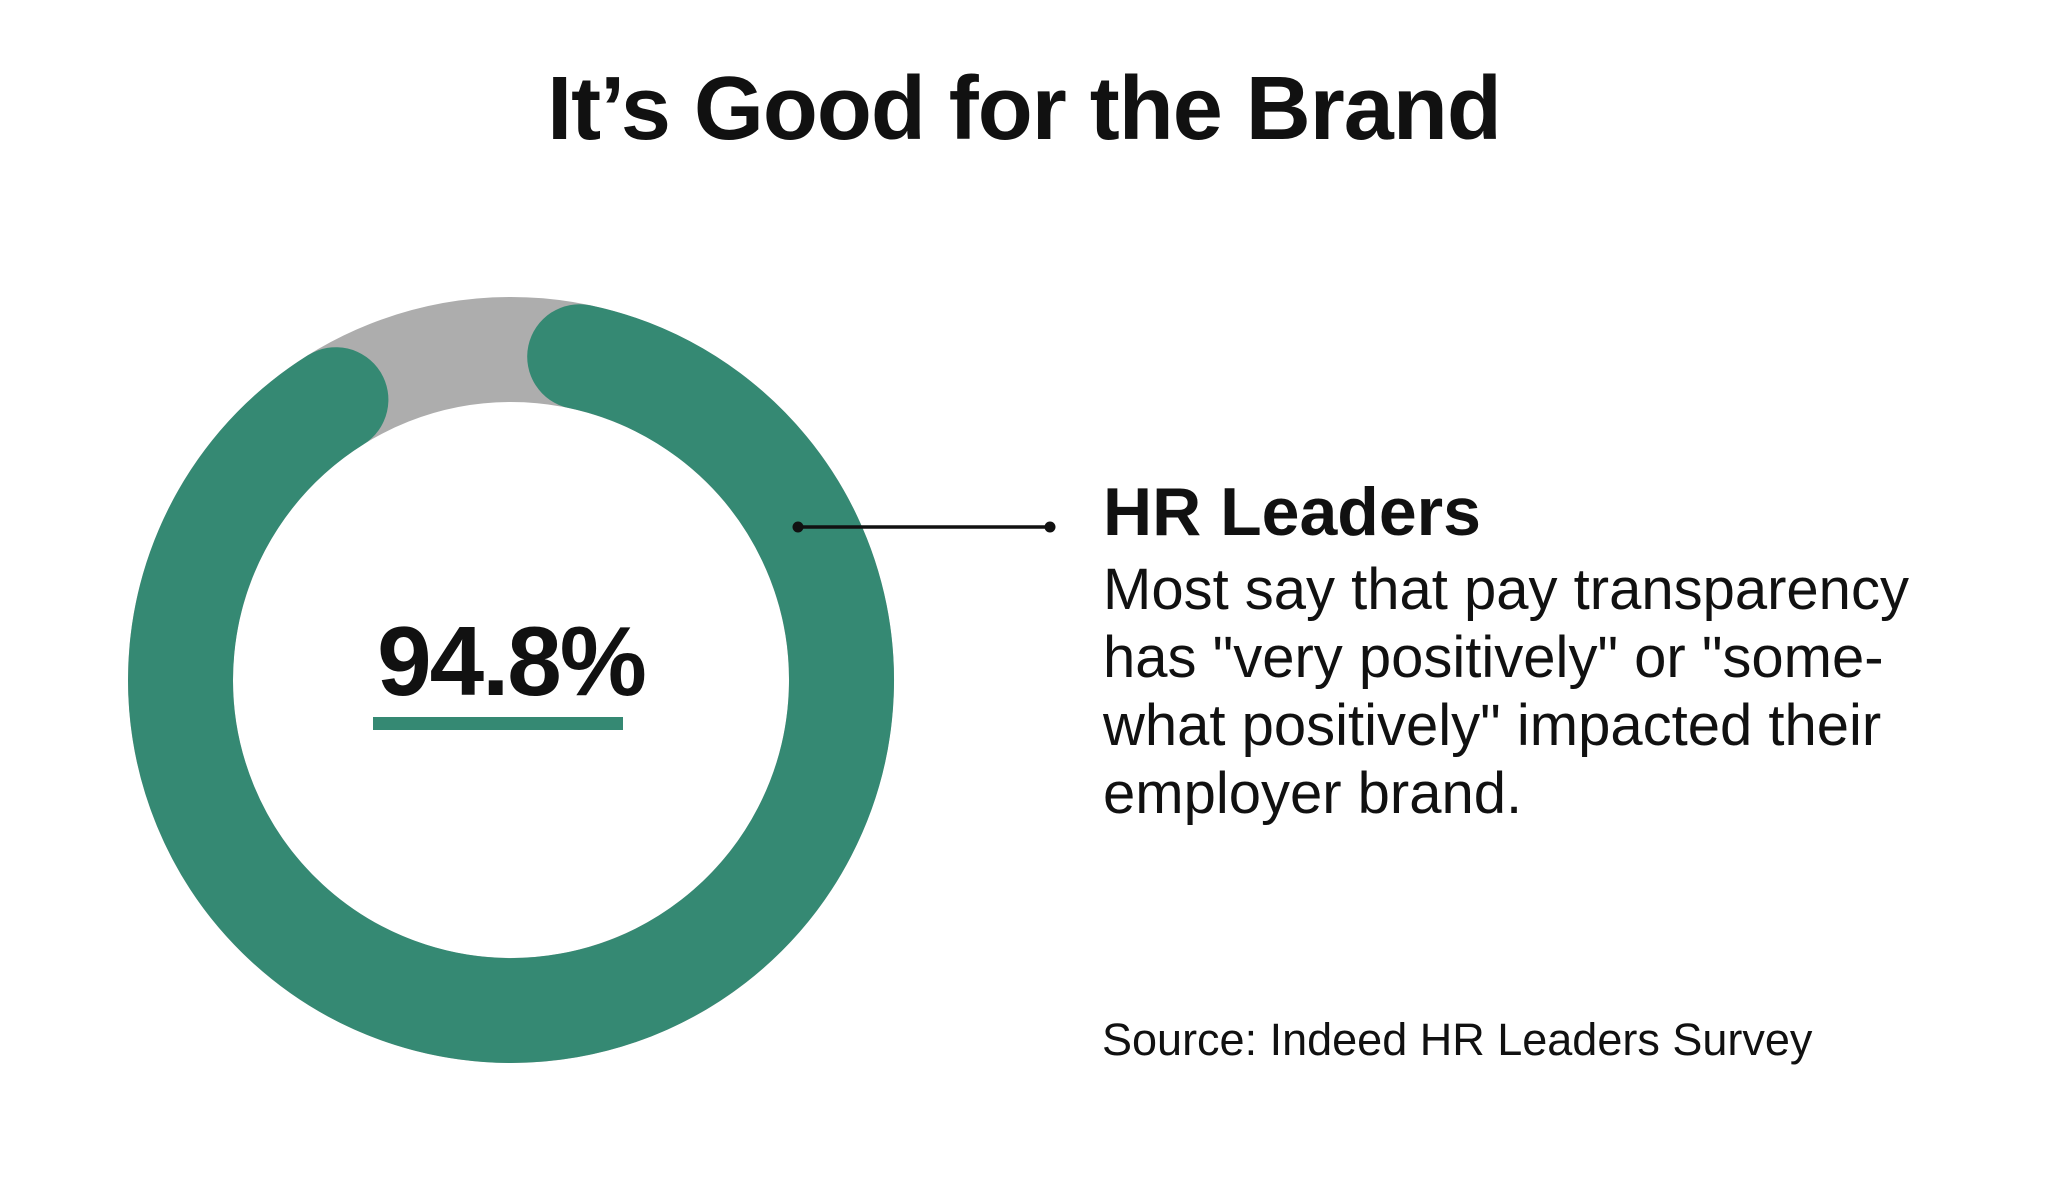 This screenshot has width=2048, height=1180. I want to click on source-attribution: Source: Indeed HR Leaders Survey, so click(1457, 1039).